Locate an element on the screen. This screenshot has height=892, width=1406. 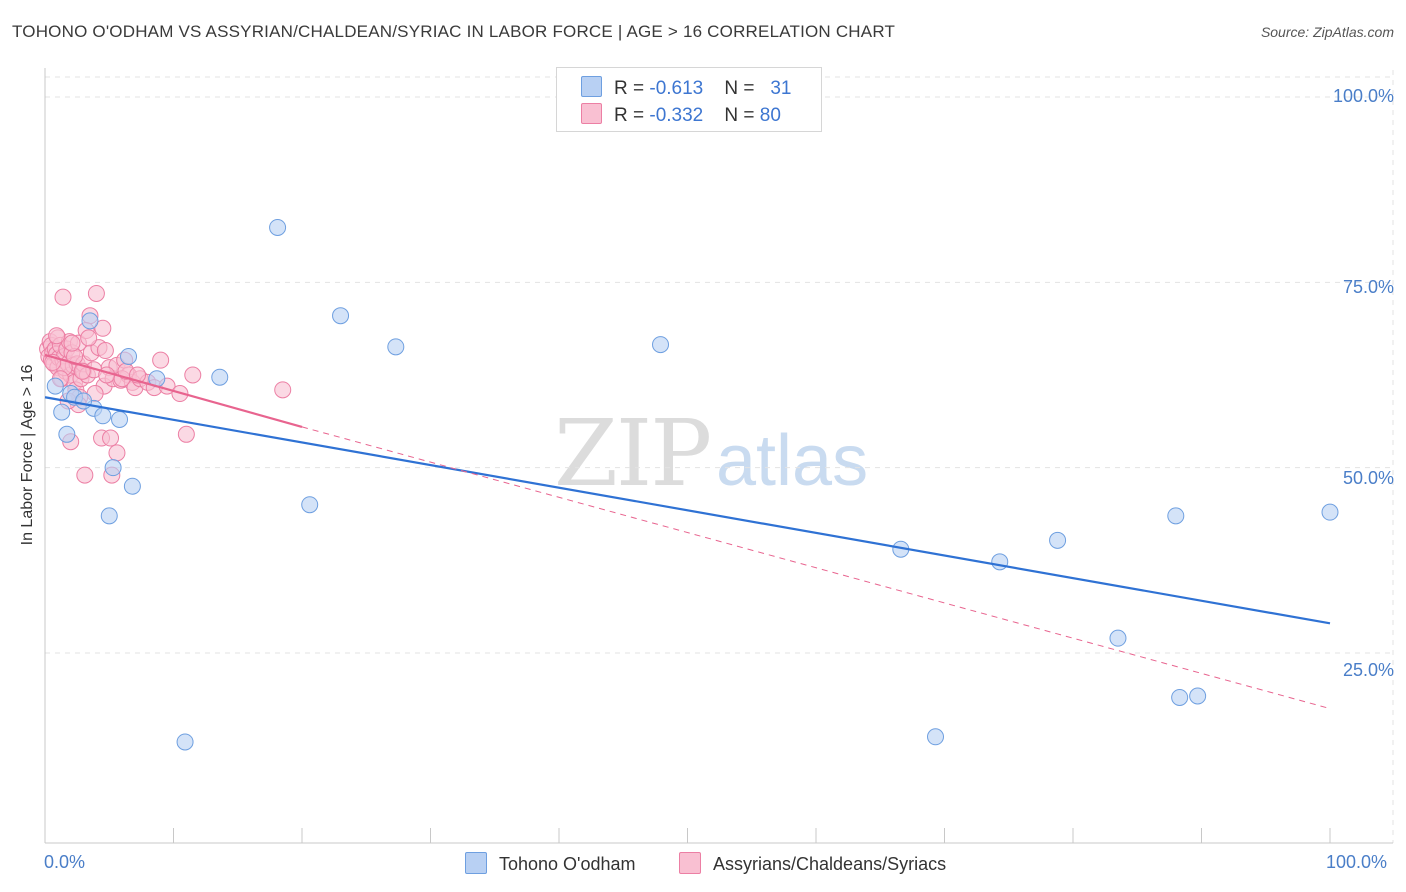
legend-row-tohono: R = -0.613 N = 31 is located at coordinates (686, 88).